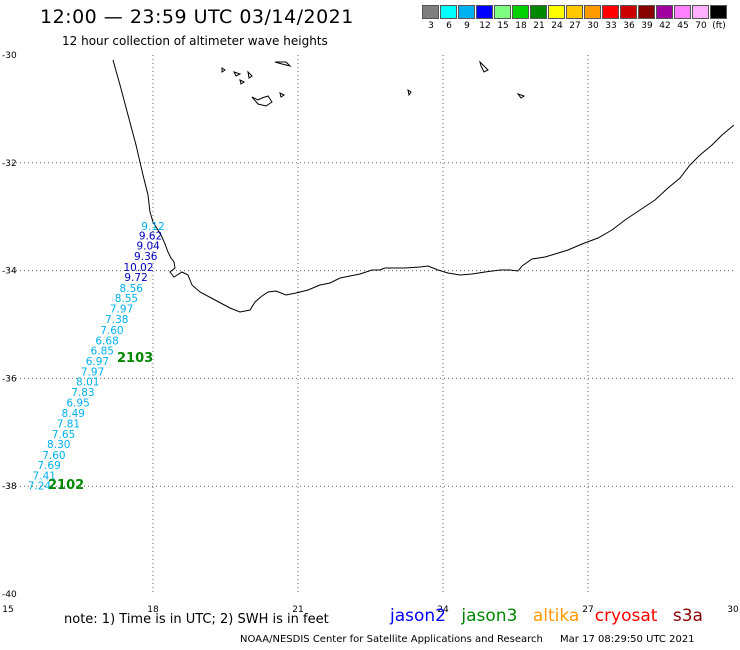  I want to click on color-scale-label: 27, so click(575, 26).